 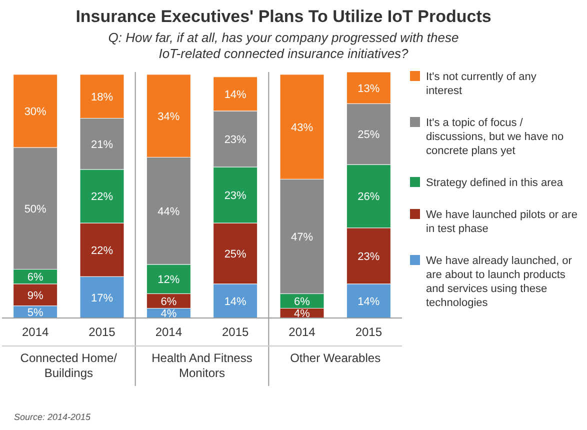 I want to click on legend-label: We have launched pilots or are in test phase, so click(x=502, y=222).